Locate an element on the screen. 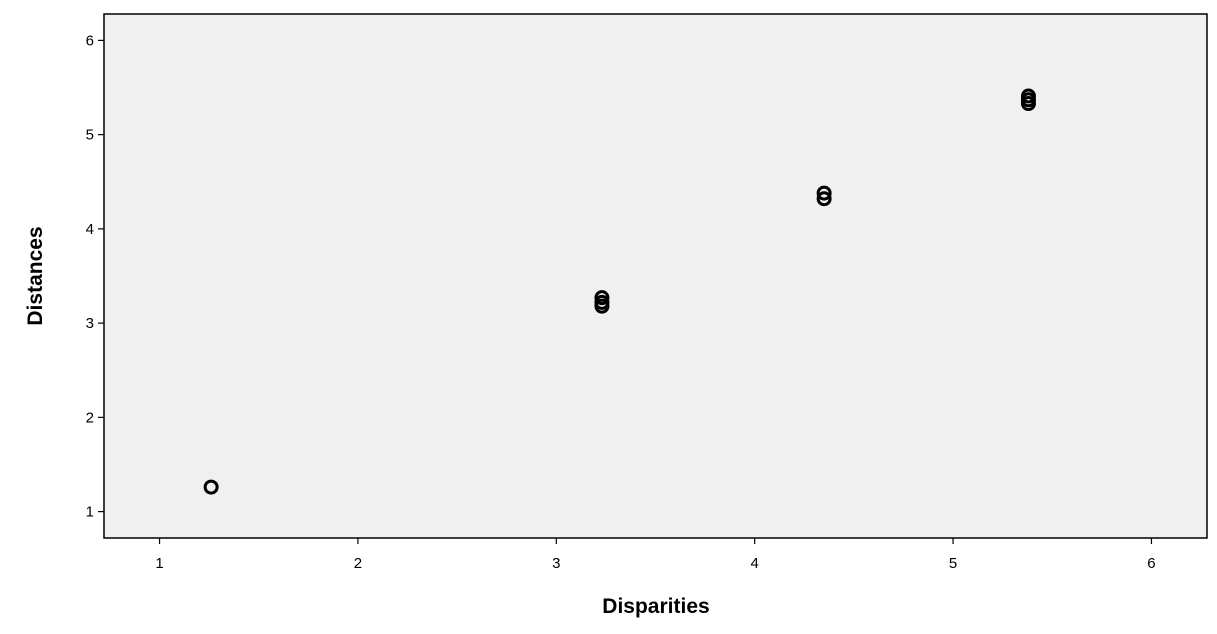 This screenshot has width=1217, height=634. y-axis-ticks: 1 2 3 4 5 6 is located at coordinates (95, 276).